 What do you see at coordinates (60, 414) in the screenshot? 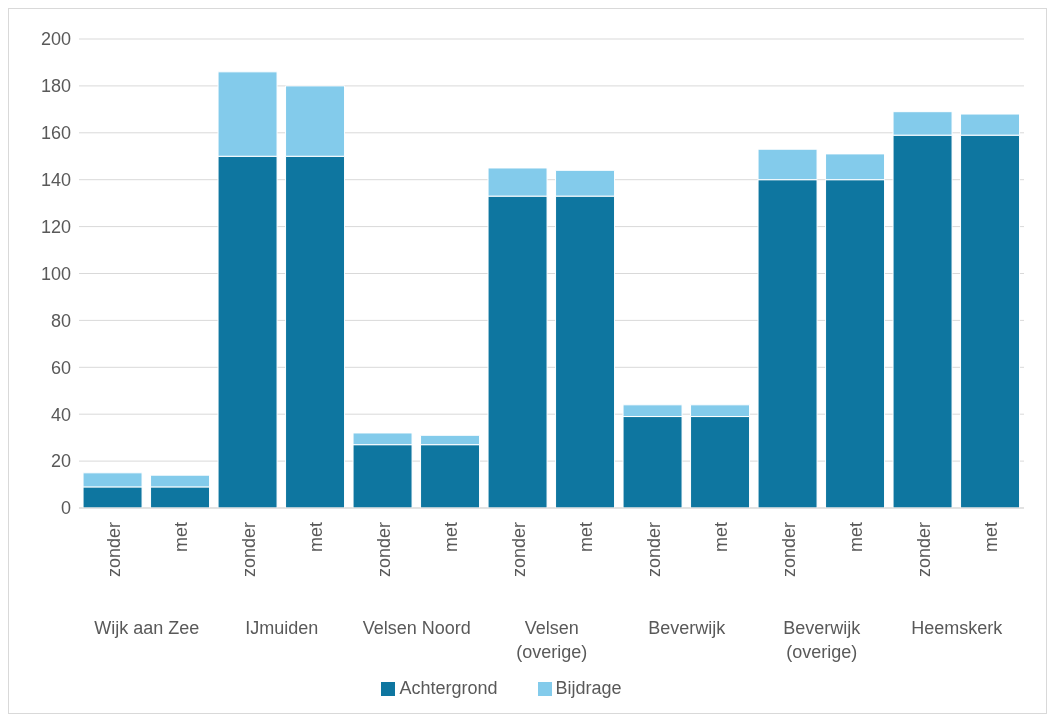
I see `y-tick-label: 40` at bounding box center [60, 414].